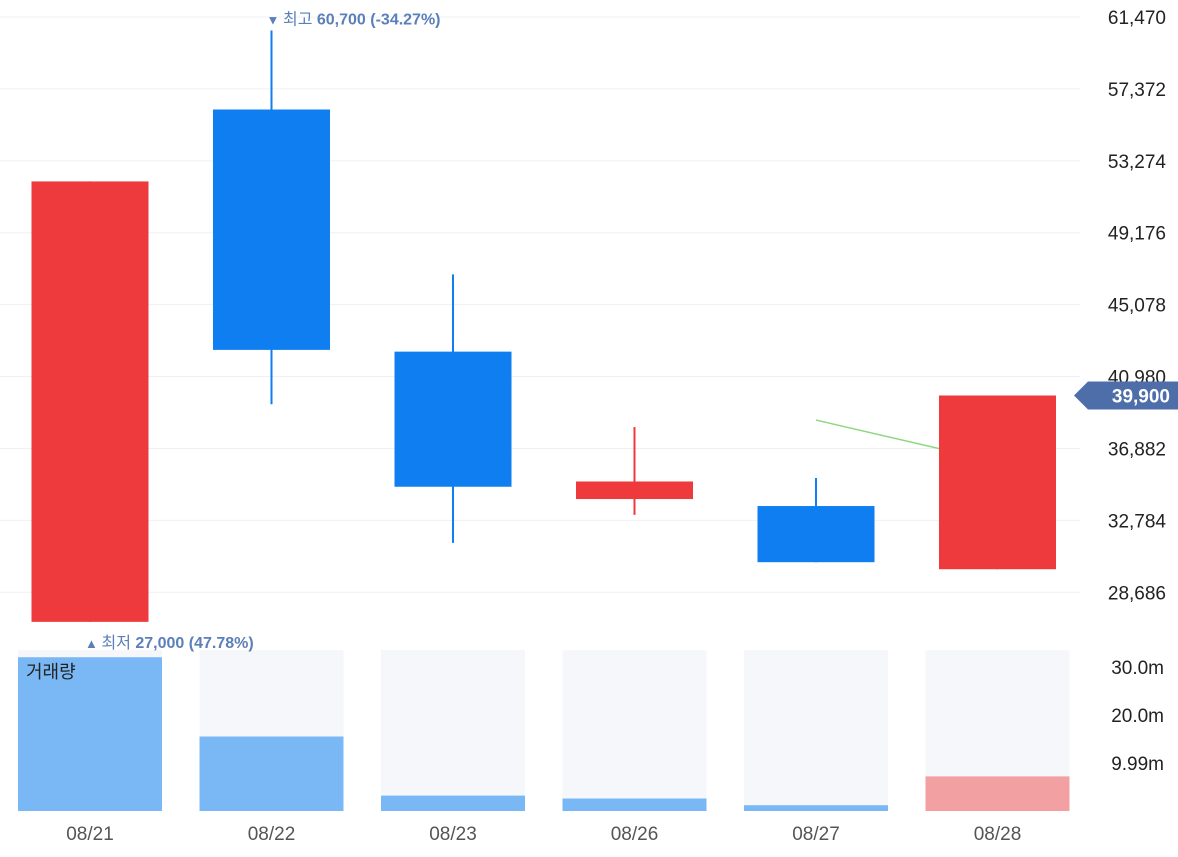 The width and height of the screenshot is (1178, 857). Describe the element at coordinates (354, 20) in the screenshot. I see `high-price-marker: ▼ 최고 60,700 (-34.27%)` at that location.